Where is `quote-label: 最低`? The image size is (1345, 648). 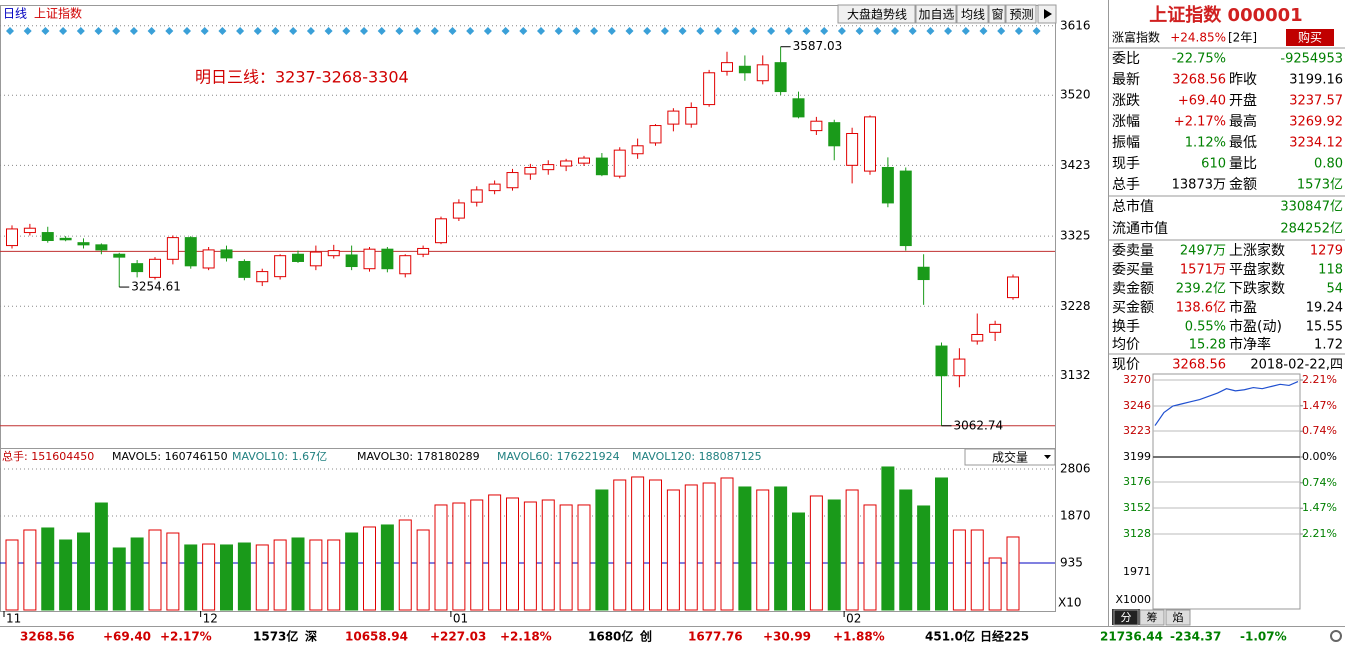 quote-label: 最低 is located at coordinates (1243, 143).